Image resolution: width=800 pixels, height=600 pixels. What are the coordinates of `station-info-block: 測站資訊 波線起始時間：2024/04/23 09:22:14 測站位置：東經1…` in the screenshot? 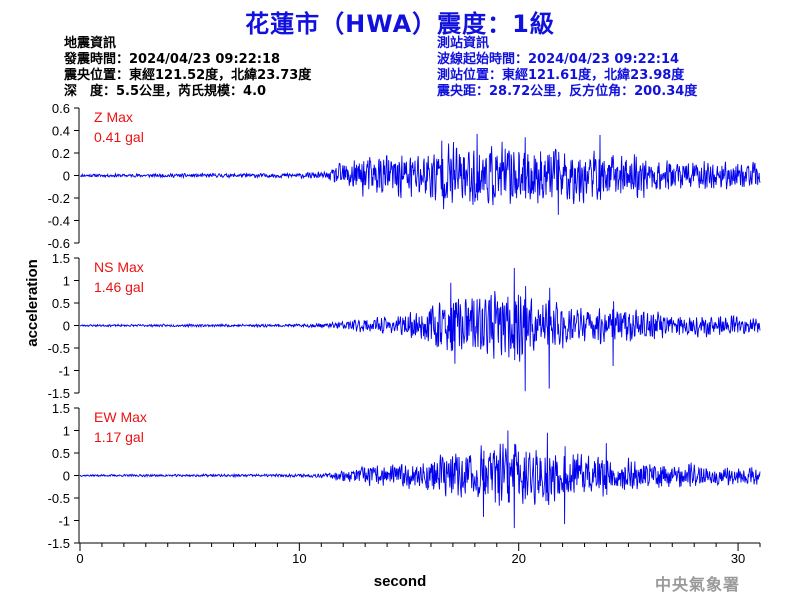 It's located at (567, 68).